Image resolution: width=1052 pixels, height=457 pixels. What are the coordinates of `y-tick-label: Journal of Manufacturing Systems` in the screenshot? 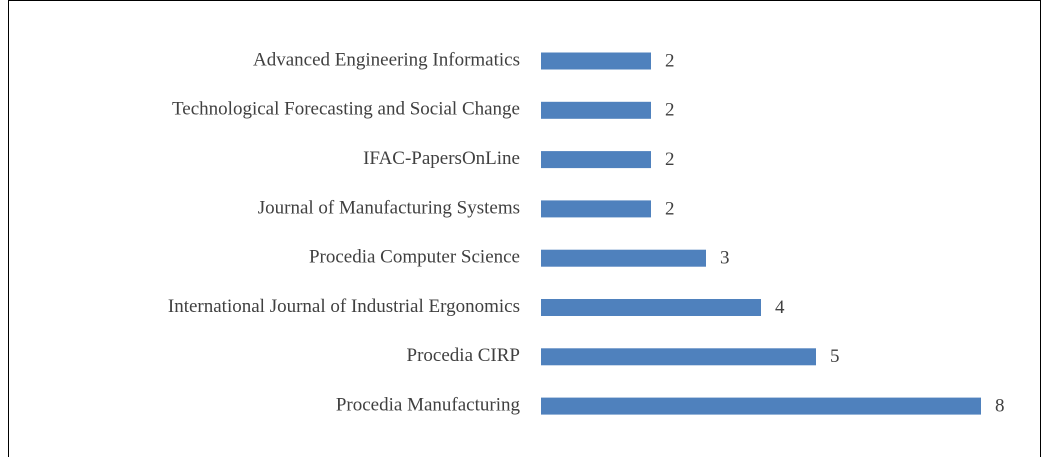 It's located at (389, 207).